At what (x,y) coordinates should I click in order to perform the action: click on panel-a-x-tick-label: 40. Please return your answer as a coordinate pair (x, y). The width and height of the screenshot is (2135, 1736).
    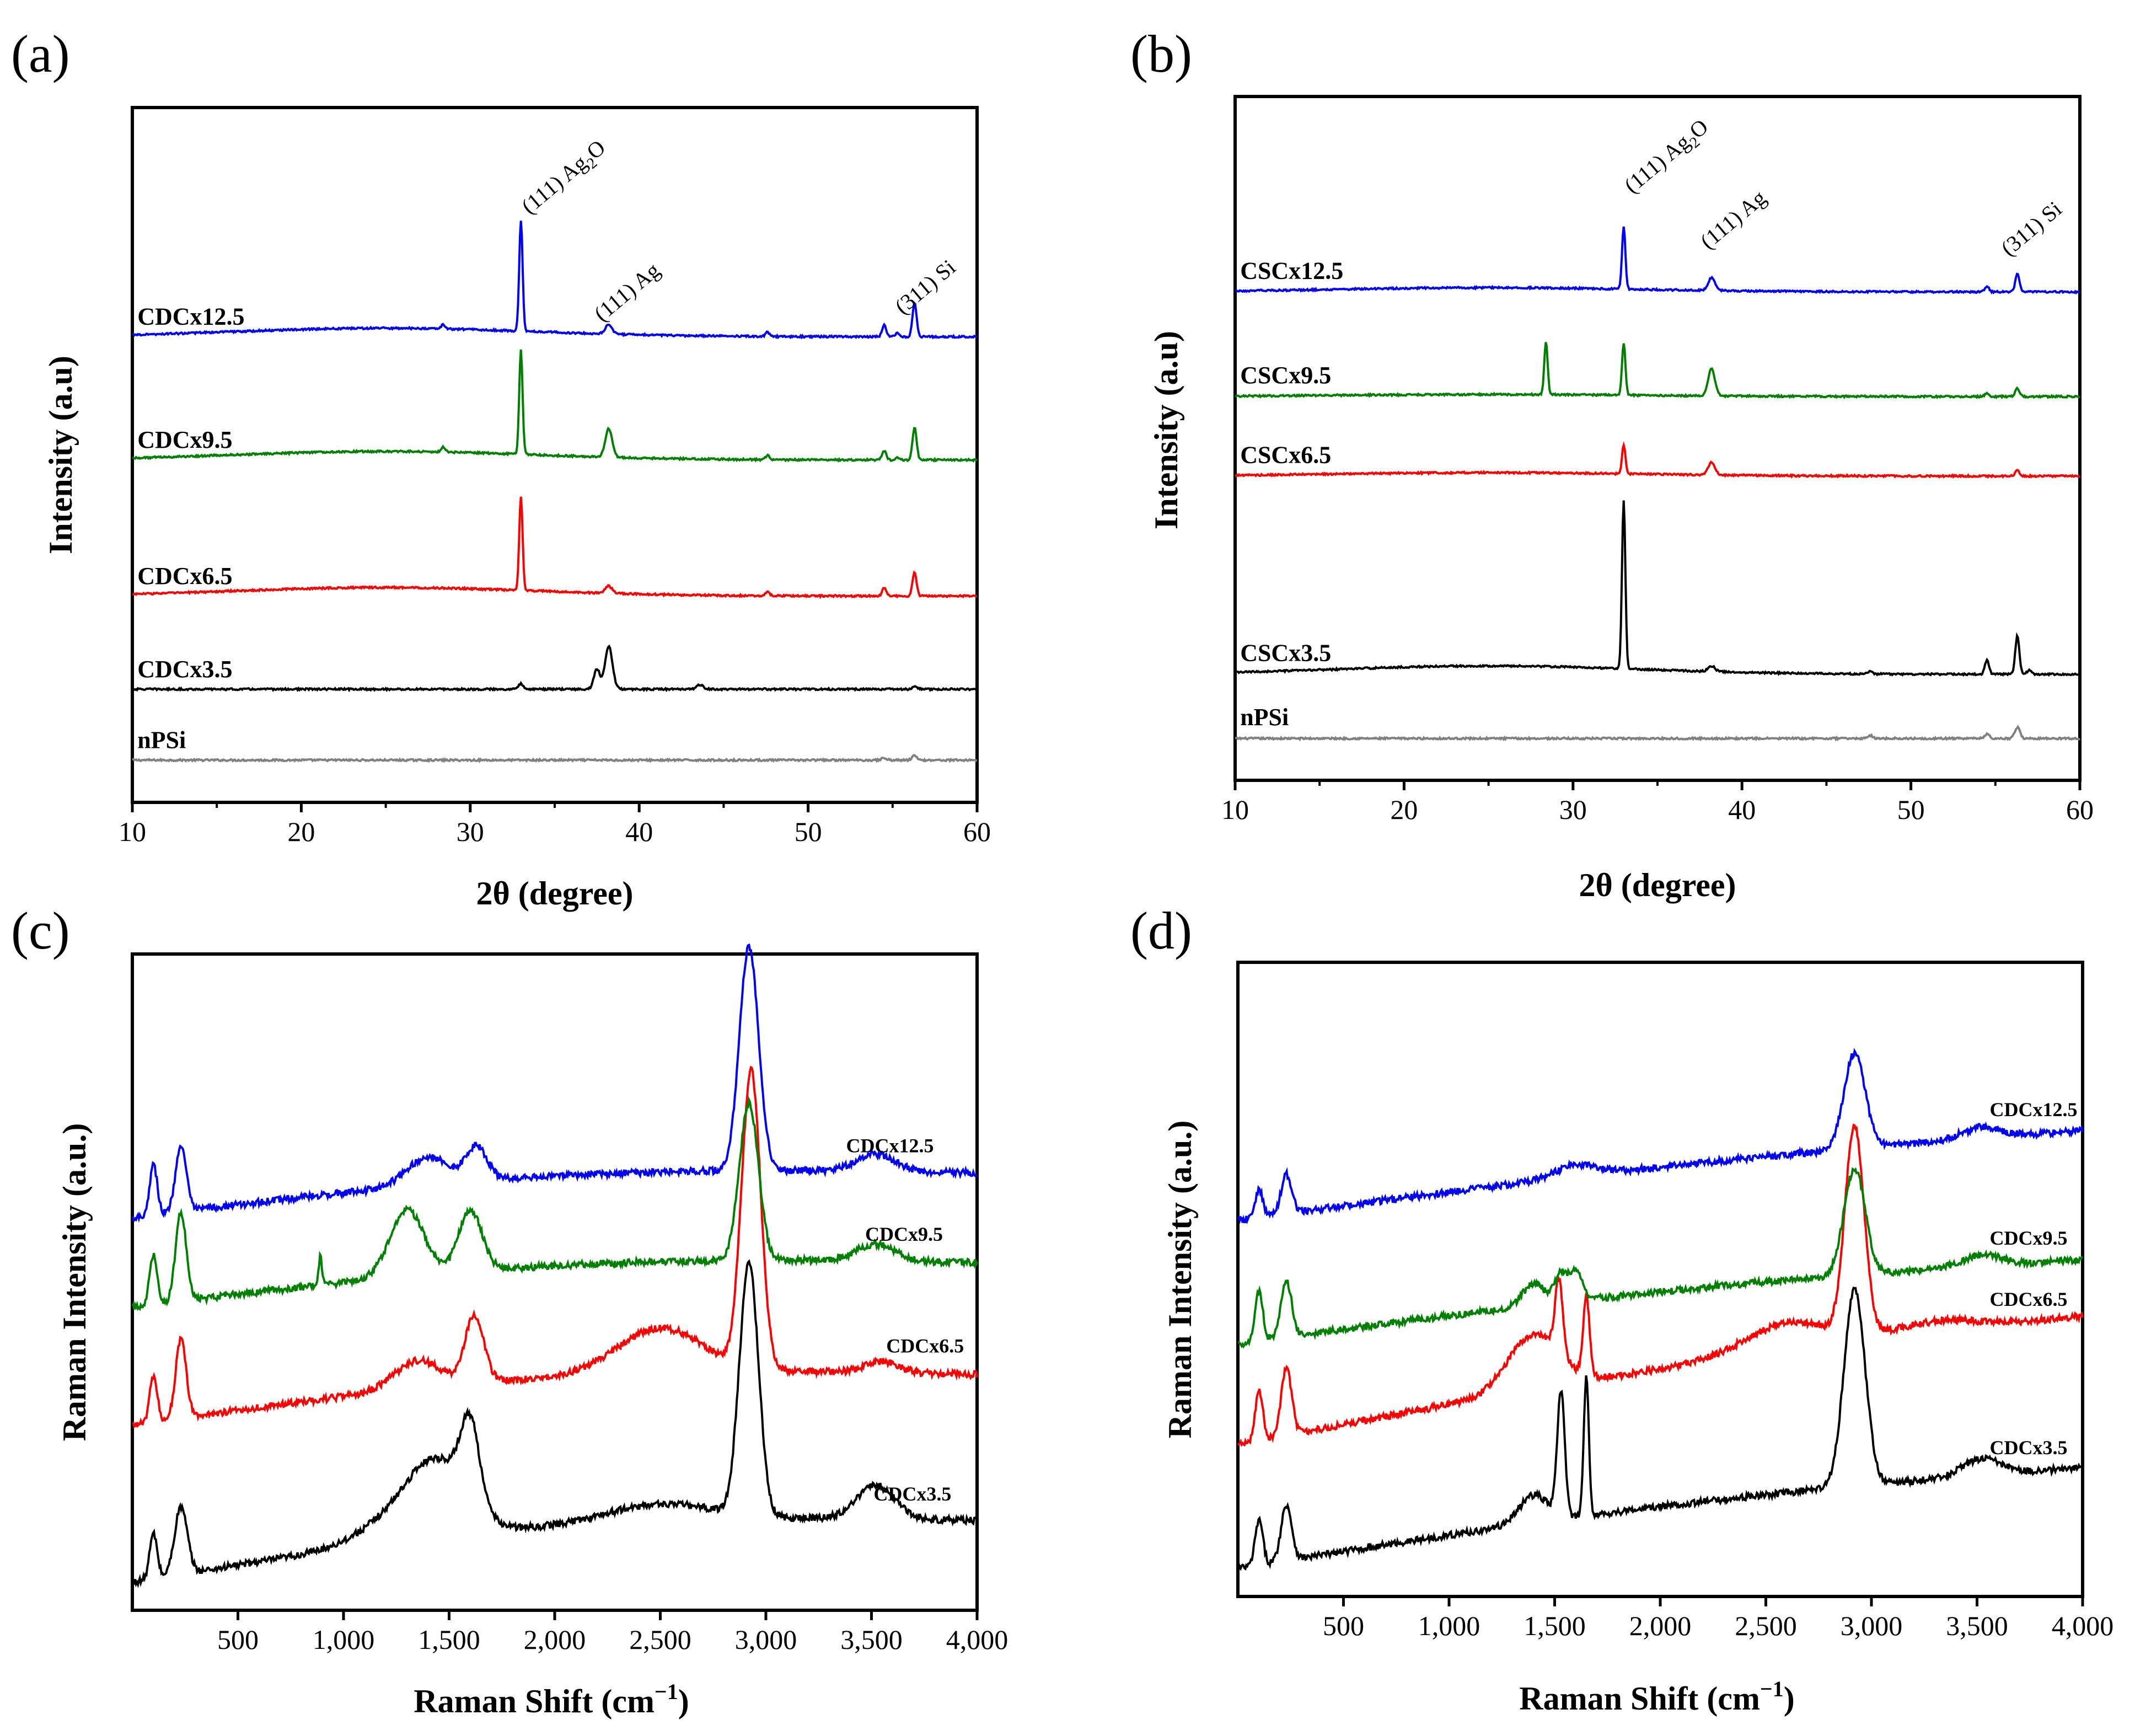
    Looking at the image, I should click on (639, 831).